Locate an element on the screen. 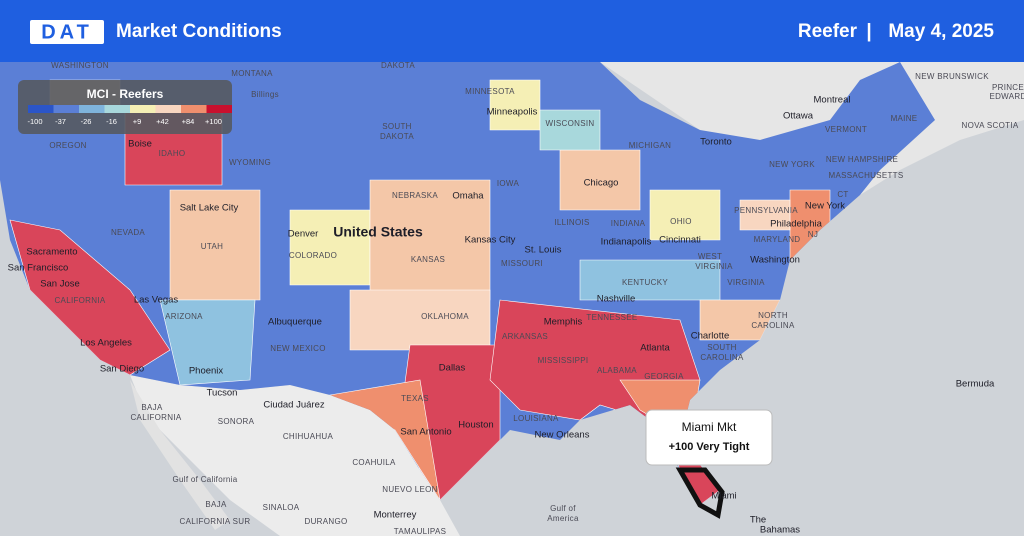  place-label: San Diego is located at coordinates (122, 369).